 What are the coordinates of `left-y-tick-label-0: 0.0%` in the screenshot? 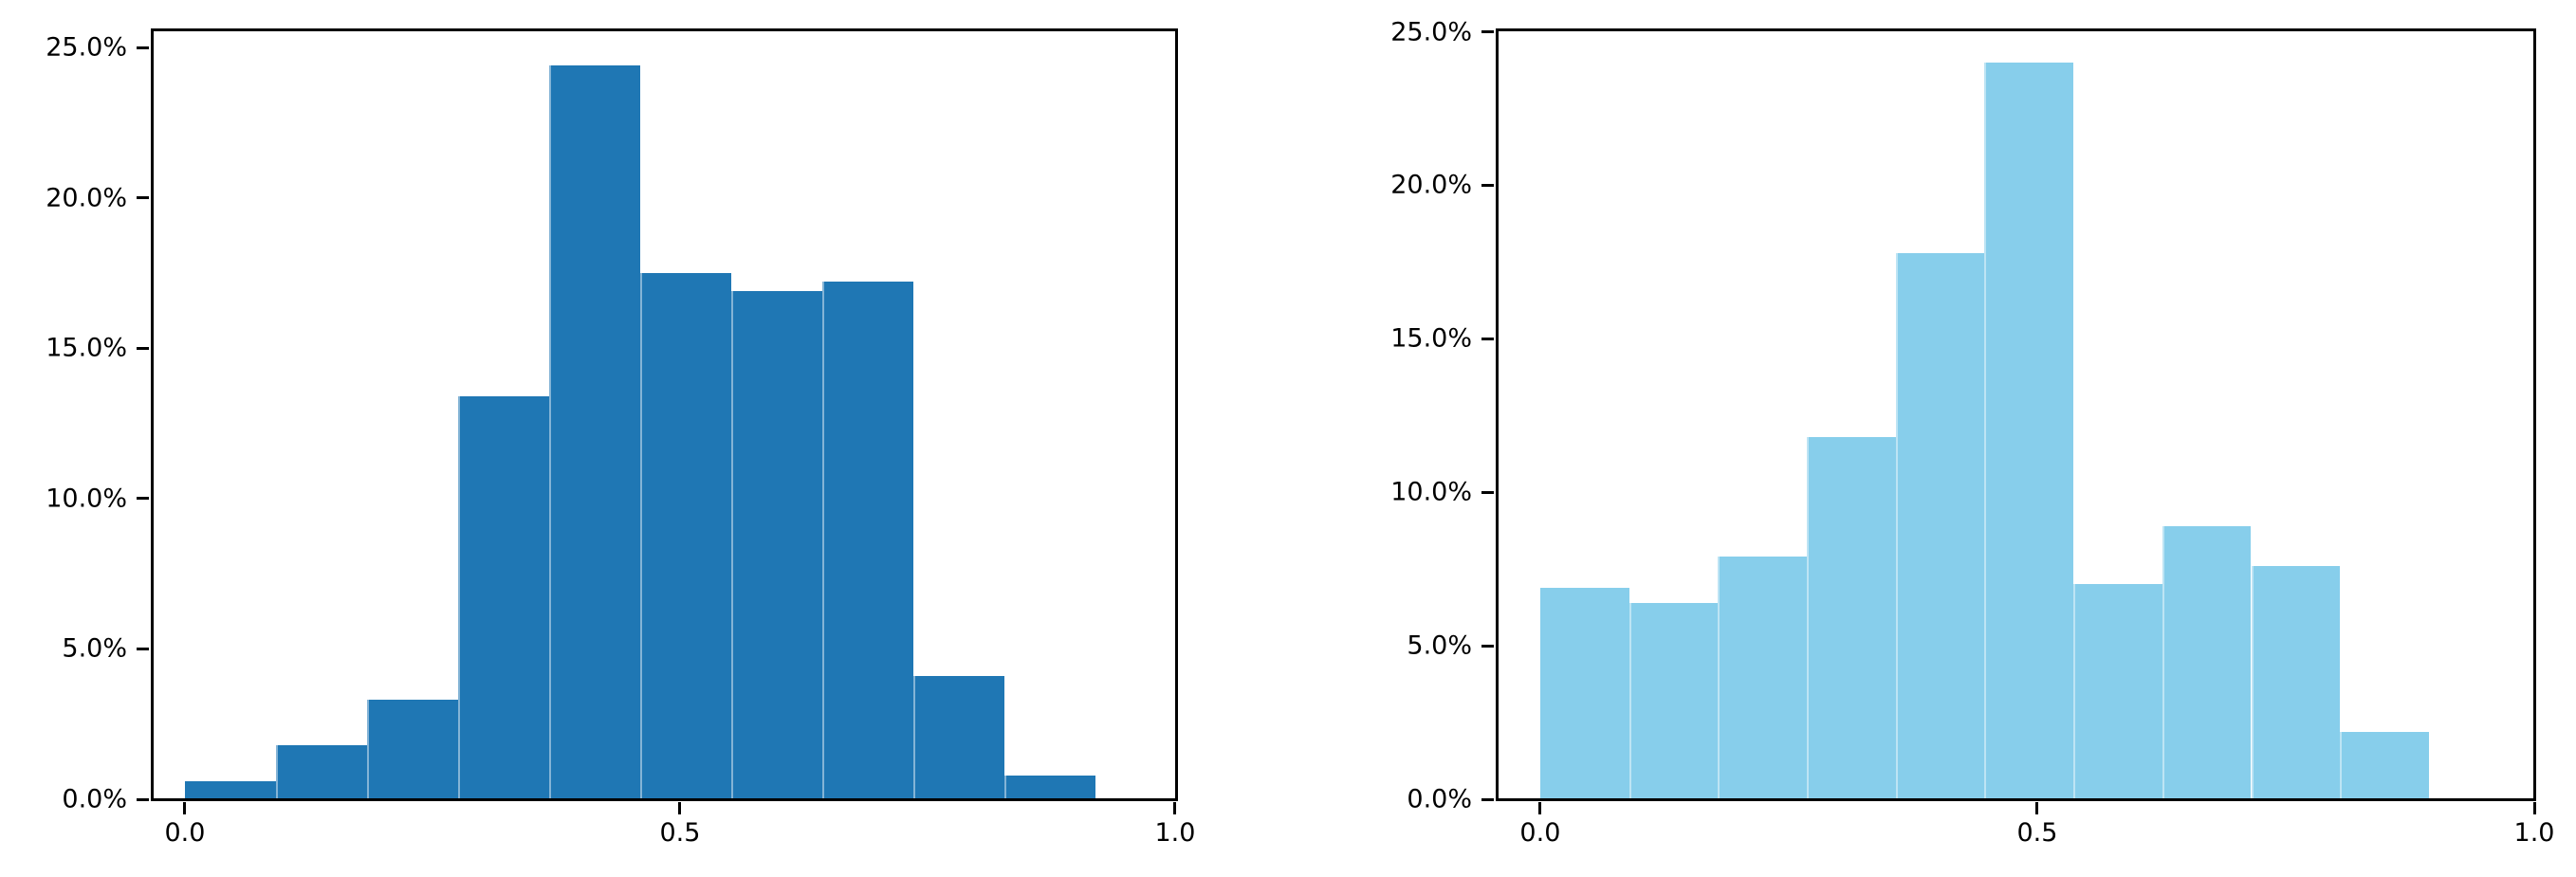 It's located at (94, 799).